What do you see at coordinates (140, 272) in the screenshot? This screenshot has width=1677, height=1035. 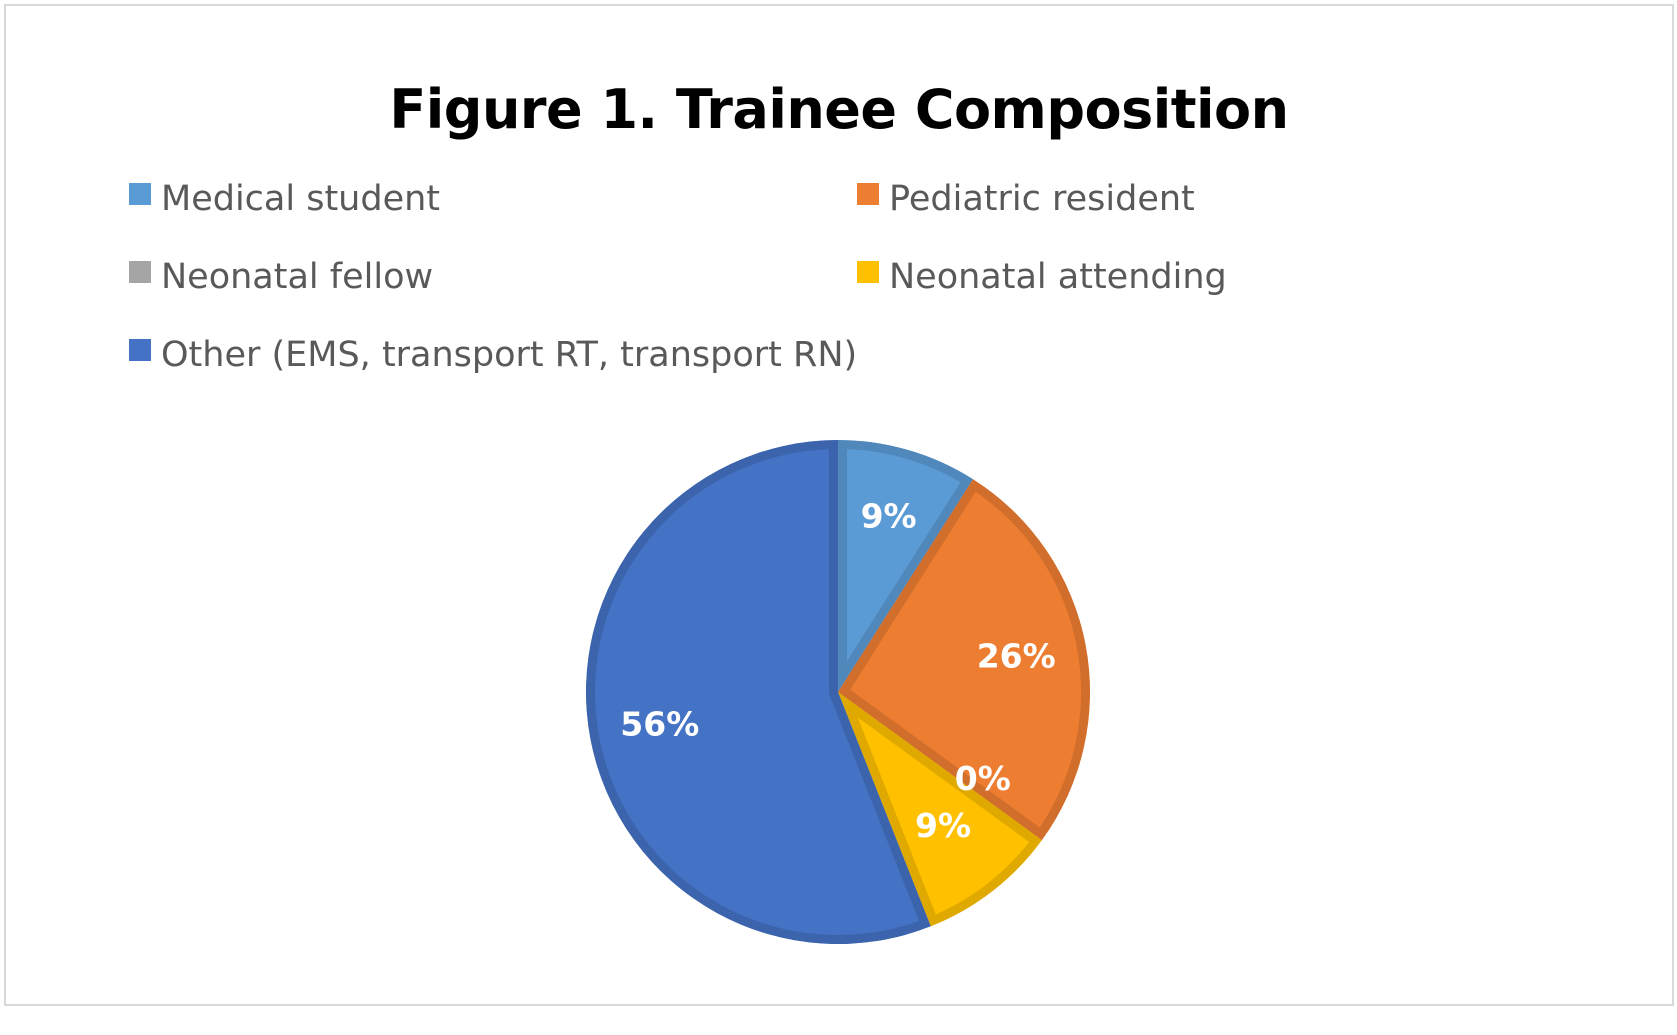 I see `legend-swatch-neonatal-fellow` at bounding box center [140, 272].